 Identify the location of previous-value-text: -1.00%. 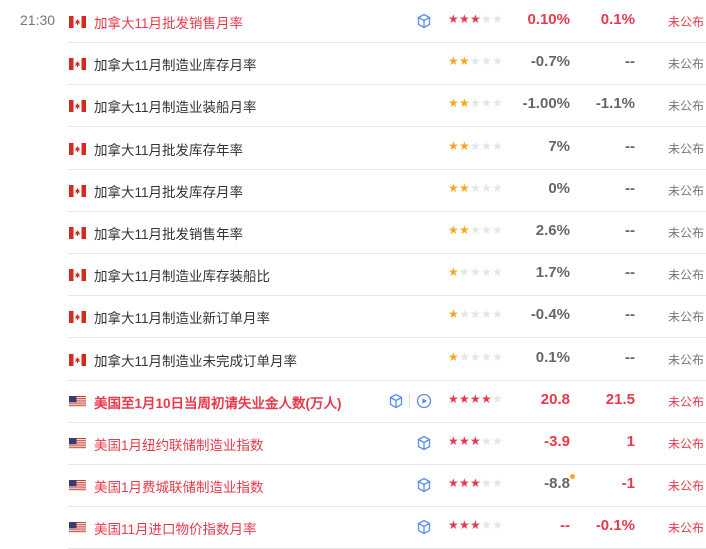
(546, 104).